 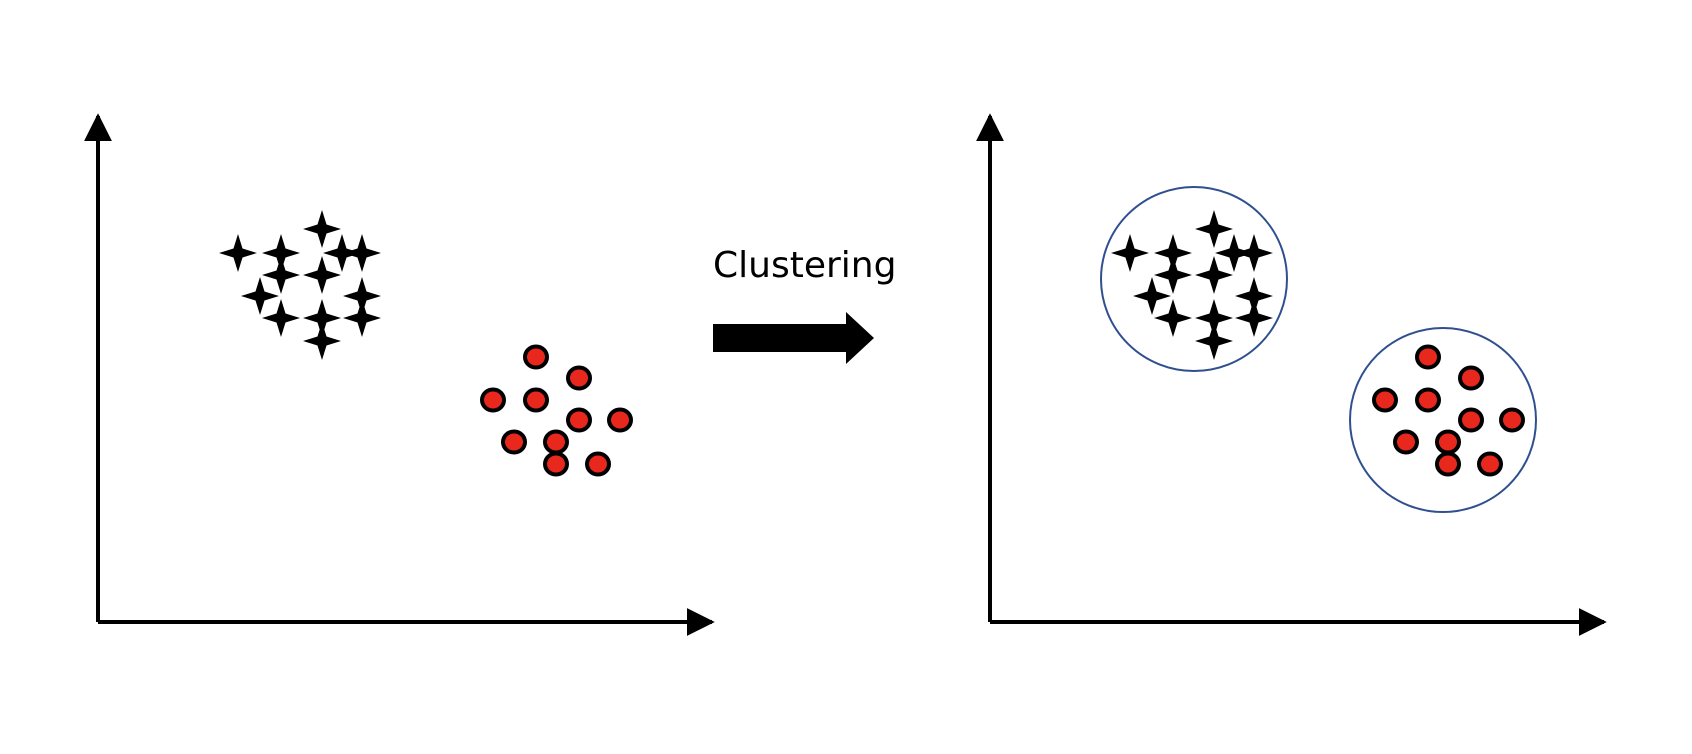 I want to click on arrow-label: Clustering, so click(x=804, y=265).